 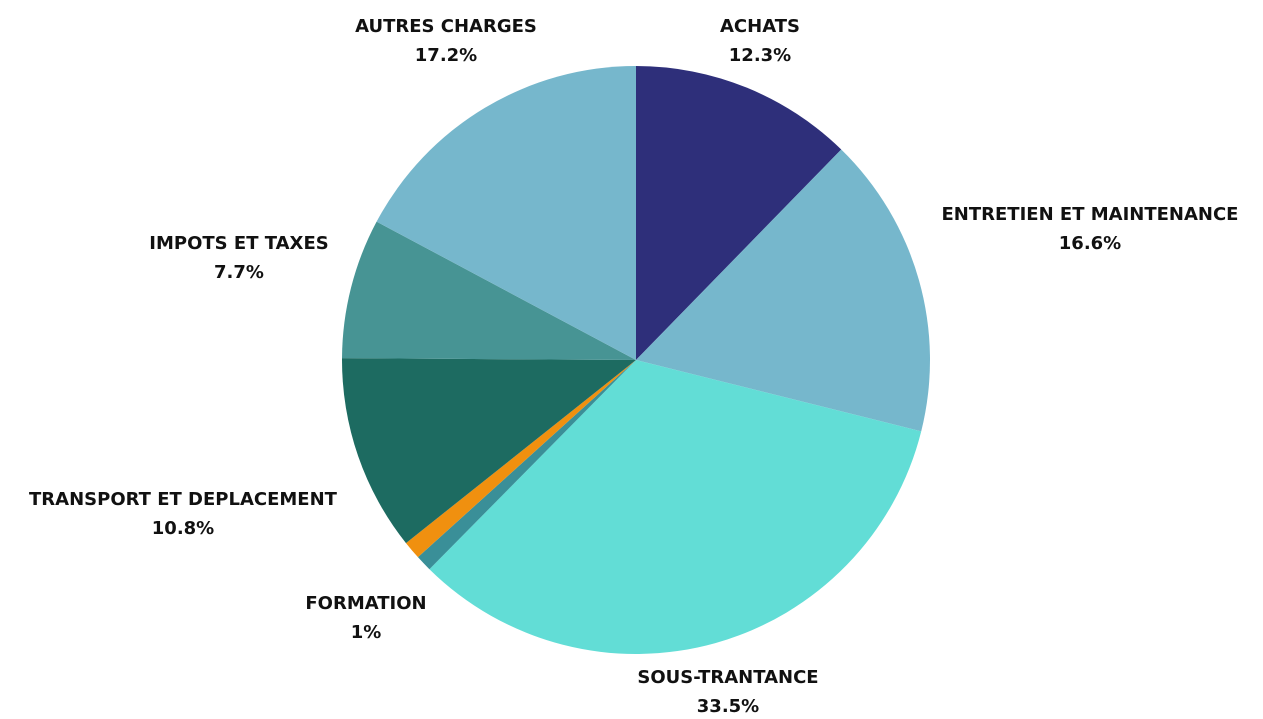 What do you see at coordinates (365, 603) in the screenshot?
I see `slice-label: FORMATION` at bounding box center [365, 603].